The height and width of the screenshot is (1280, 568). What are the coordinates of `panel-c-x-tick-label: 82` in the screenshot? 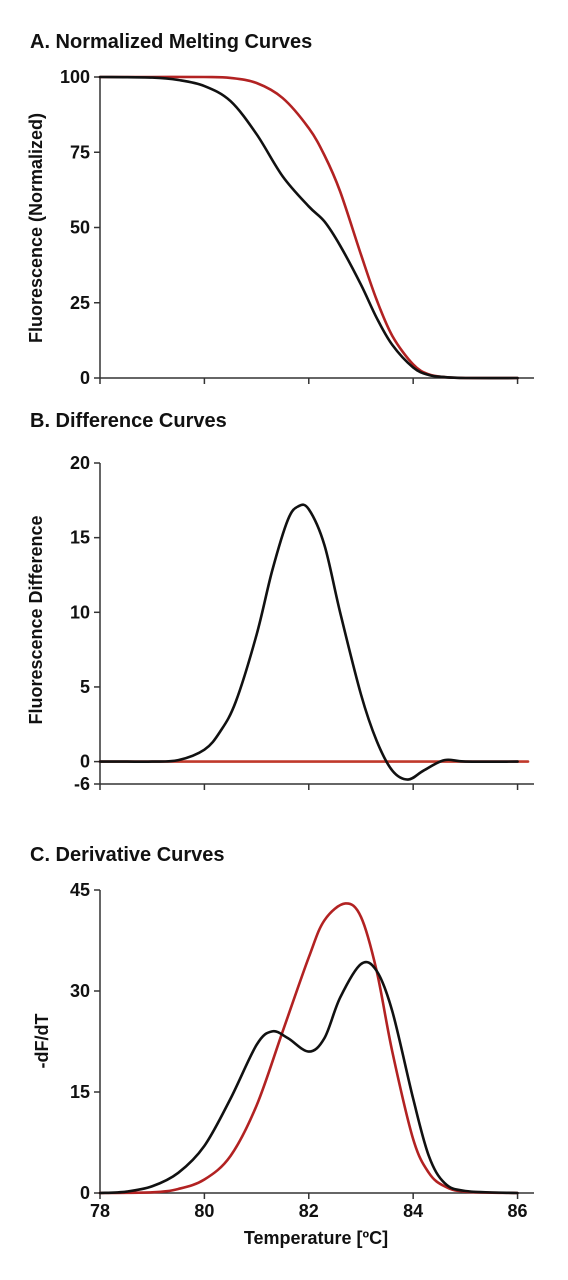 It's located at (309, 1211).